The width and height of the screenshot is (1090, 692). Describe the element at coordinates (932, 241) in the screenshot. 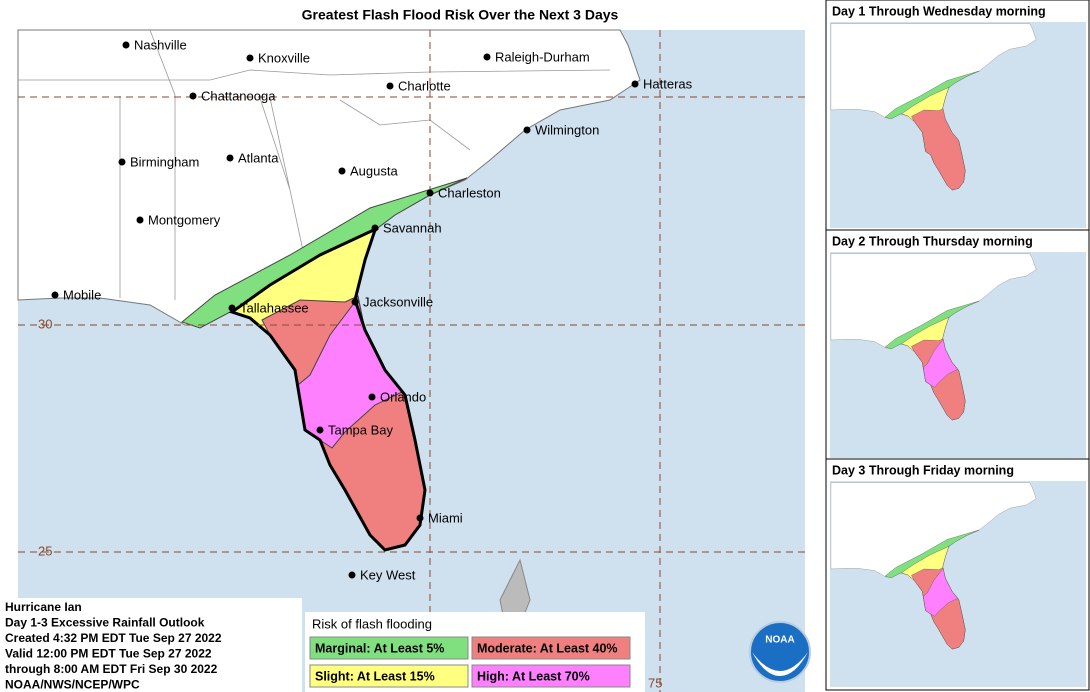

I see `panel-title: Day 2 Through Thursday morning` at that location.